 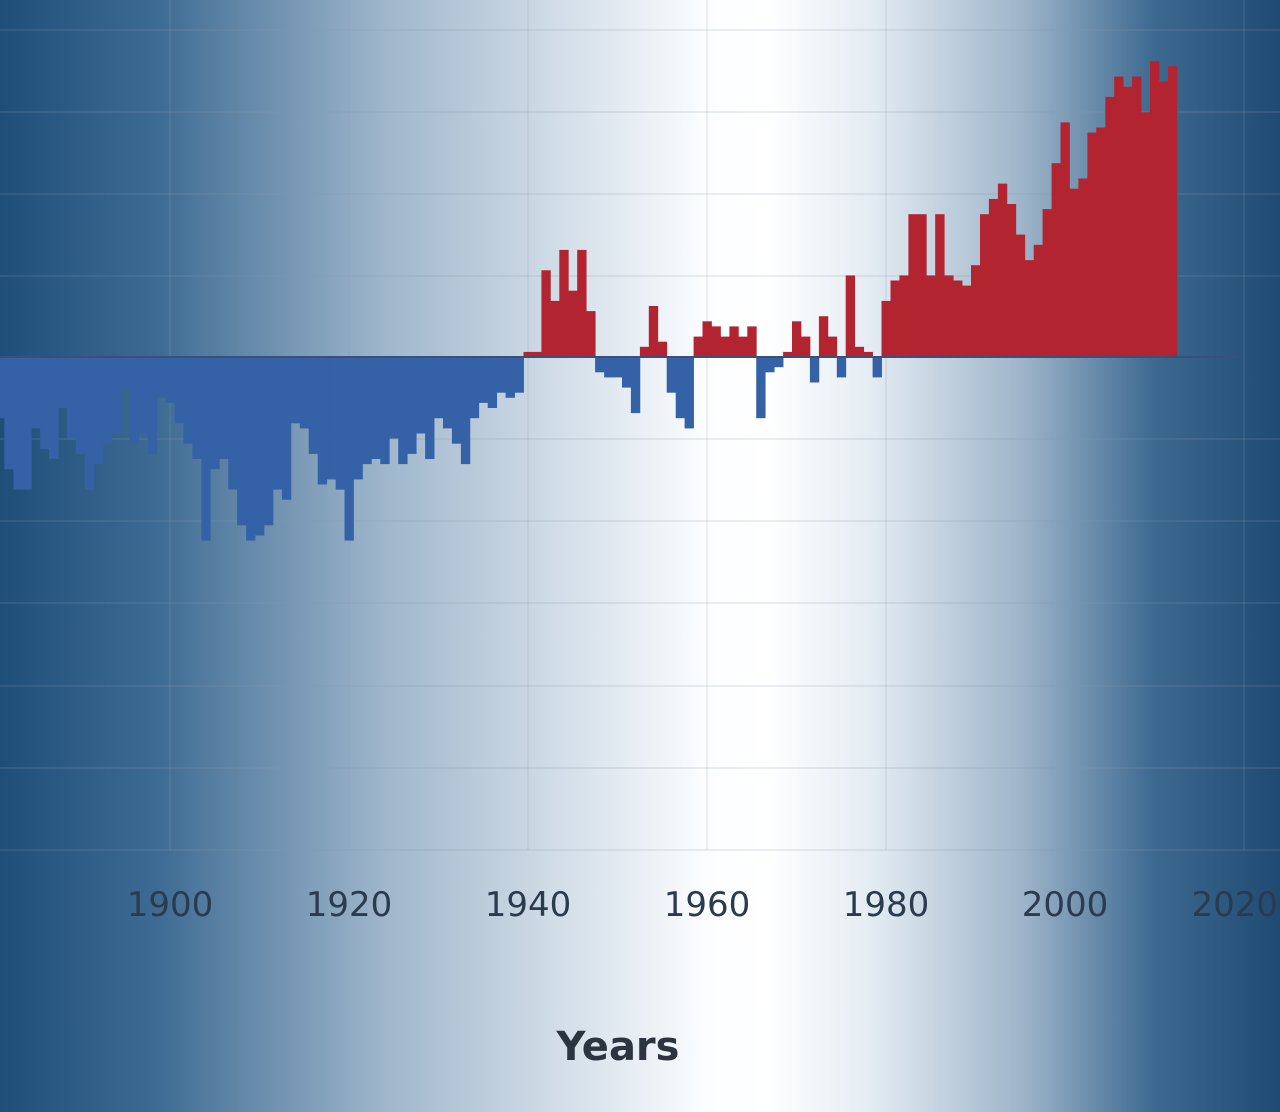 I want to click on bar-1992, so click(x=993, y=277).